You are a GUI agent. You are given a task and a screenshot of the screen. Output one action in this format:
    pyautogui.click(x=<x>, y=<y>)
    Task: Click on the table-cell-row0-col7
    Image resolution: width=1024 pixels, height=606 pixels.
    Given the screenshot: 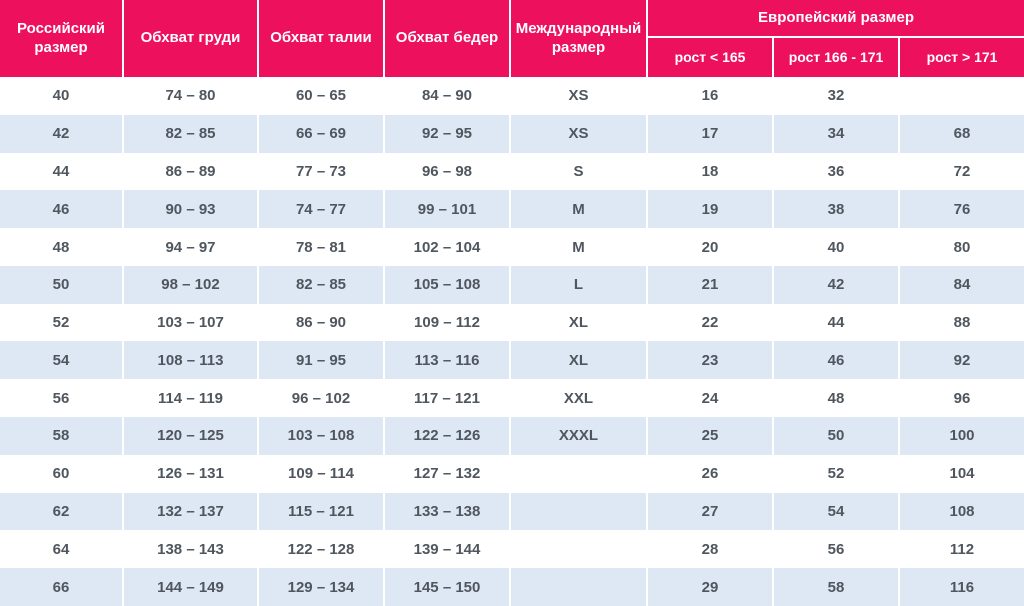 What is the action you would take?
    pyautogui.click(x=962, y=96)
    